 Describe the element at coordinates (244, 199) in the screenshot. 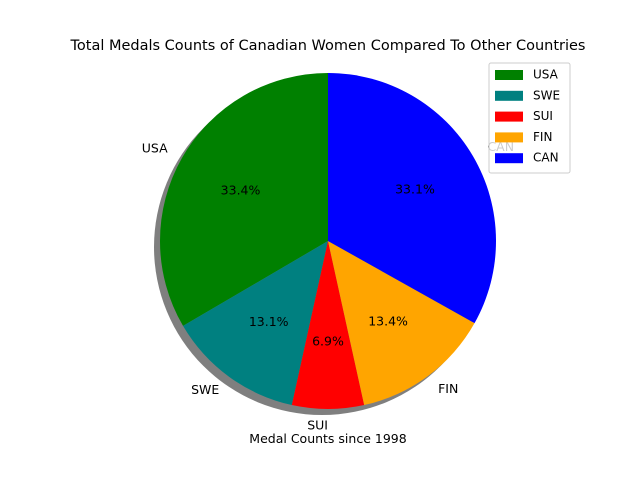

I see `pie-slice-usa` at that location.